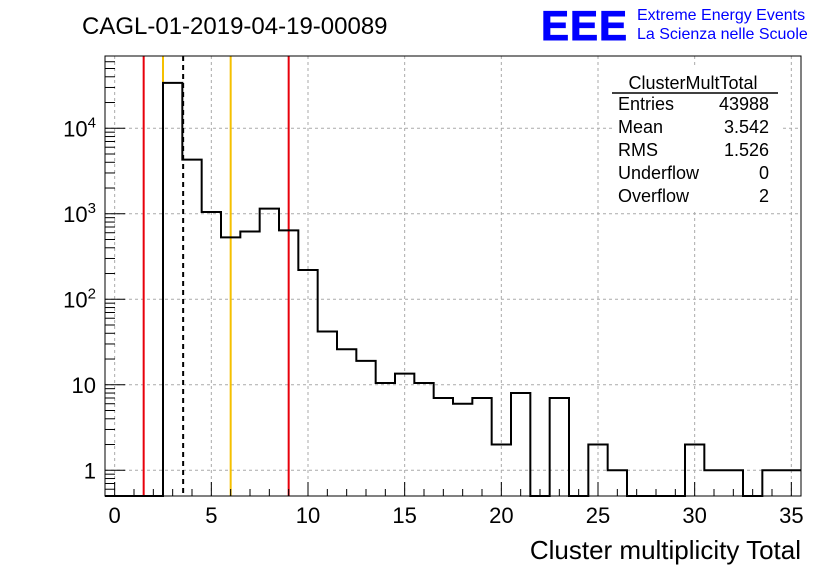  What do you see at coordinates (764, 196) in the screenshot?
I see `stats-value: 2` at bounding box center [764, 196].